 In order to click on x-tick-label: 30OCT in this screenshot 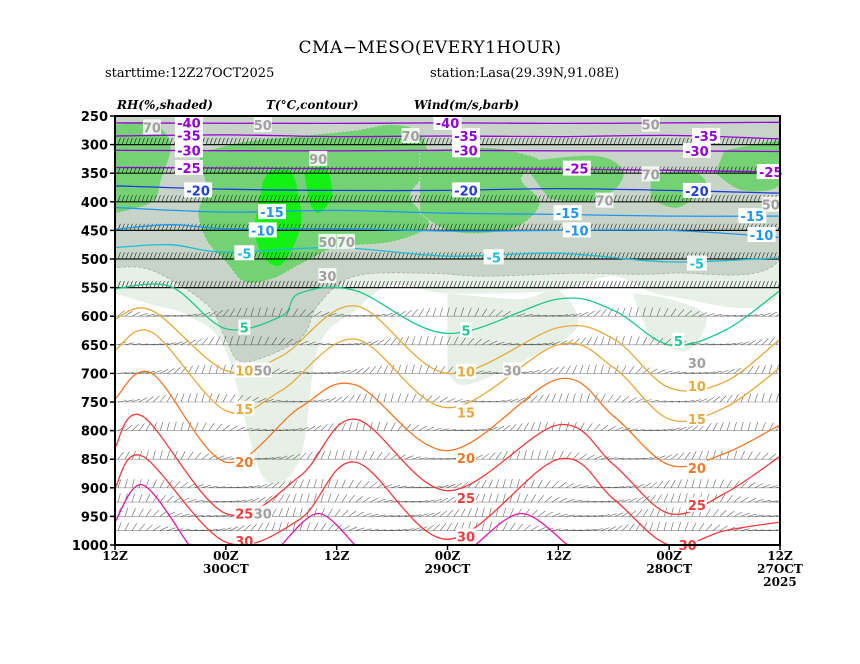, I will do `click(226, 569)`.